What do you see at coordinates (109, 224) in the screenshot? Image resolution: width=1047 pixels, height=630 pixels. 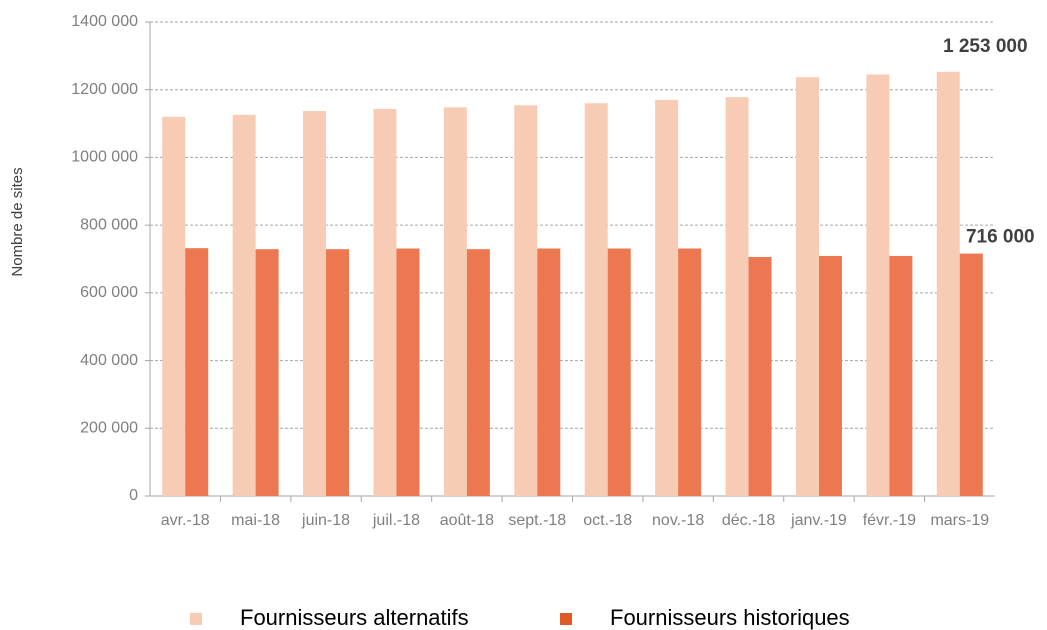 I see `y-tick-label: 800 000` at bounding box center [109, 224].